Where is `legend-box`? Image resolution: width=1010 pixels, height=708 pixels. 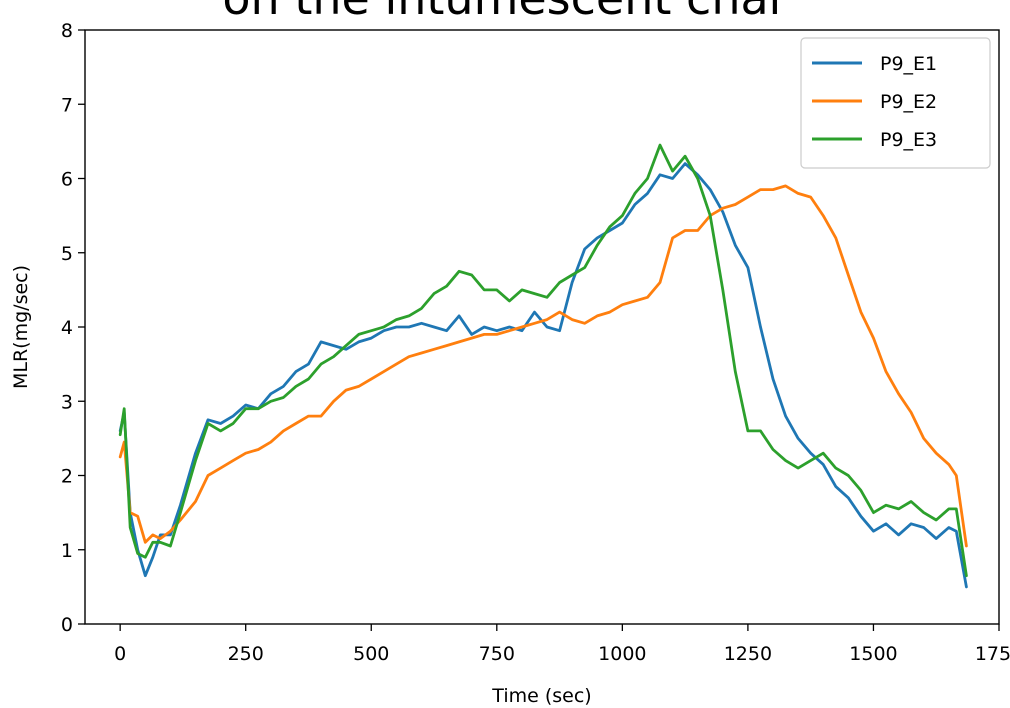 legend-box is located at coordinates (895, 103).